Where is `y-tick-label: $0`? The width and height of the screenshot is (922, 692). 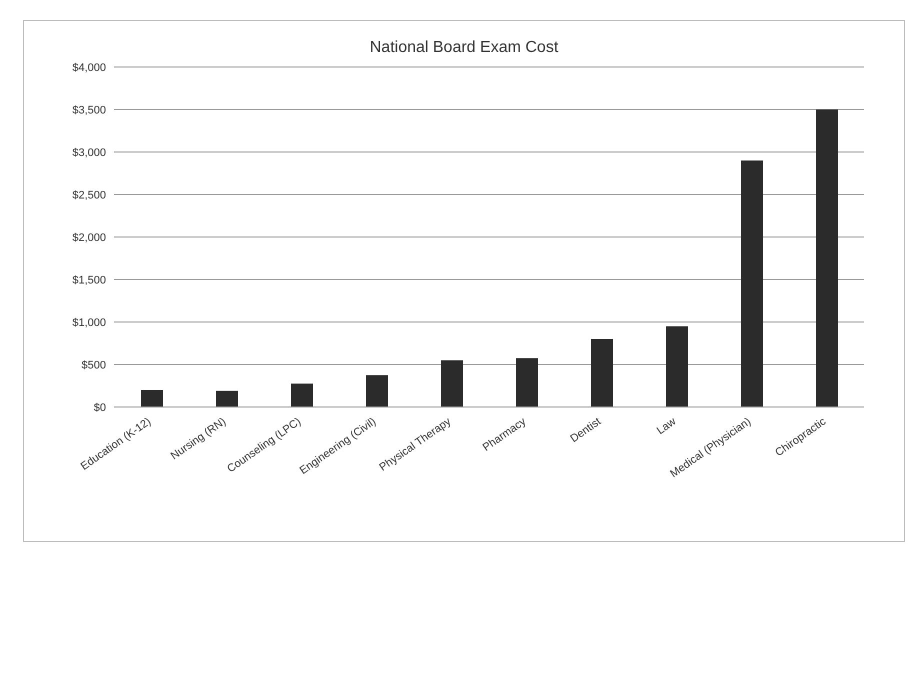 y-tick-label: $0 is located at coordinates (100, 408).